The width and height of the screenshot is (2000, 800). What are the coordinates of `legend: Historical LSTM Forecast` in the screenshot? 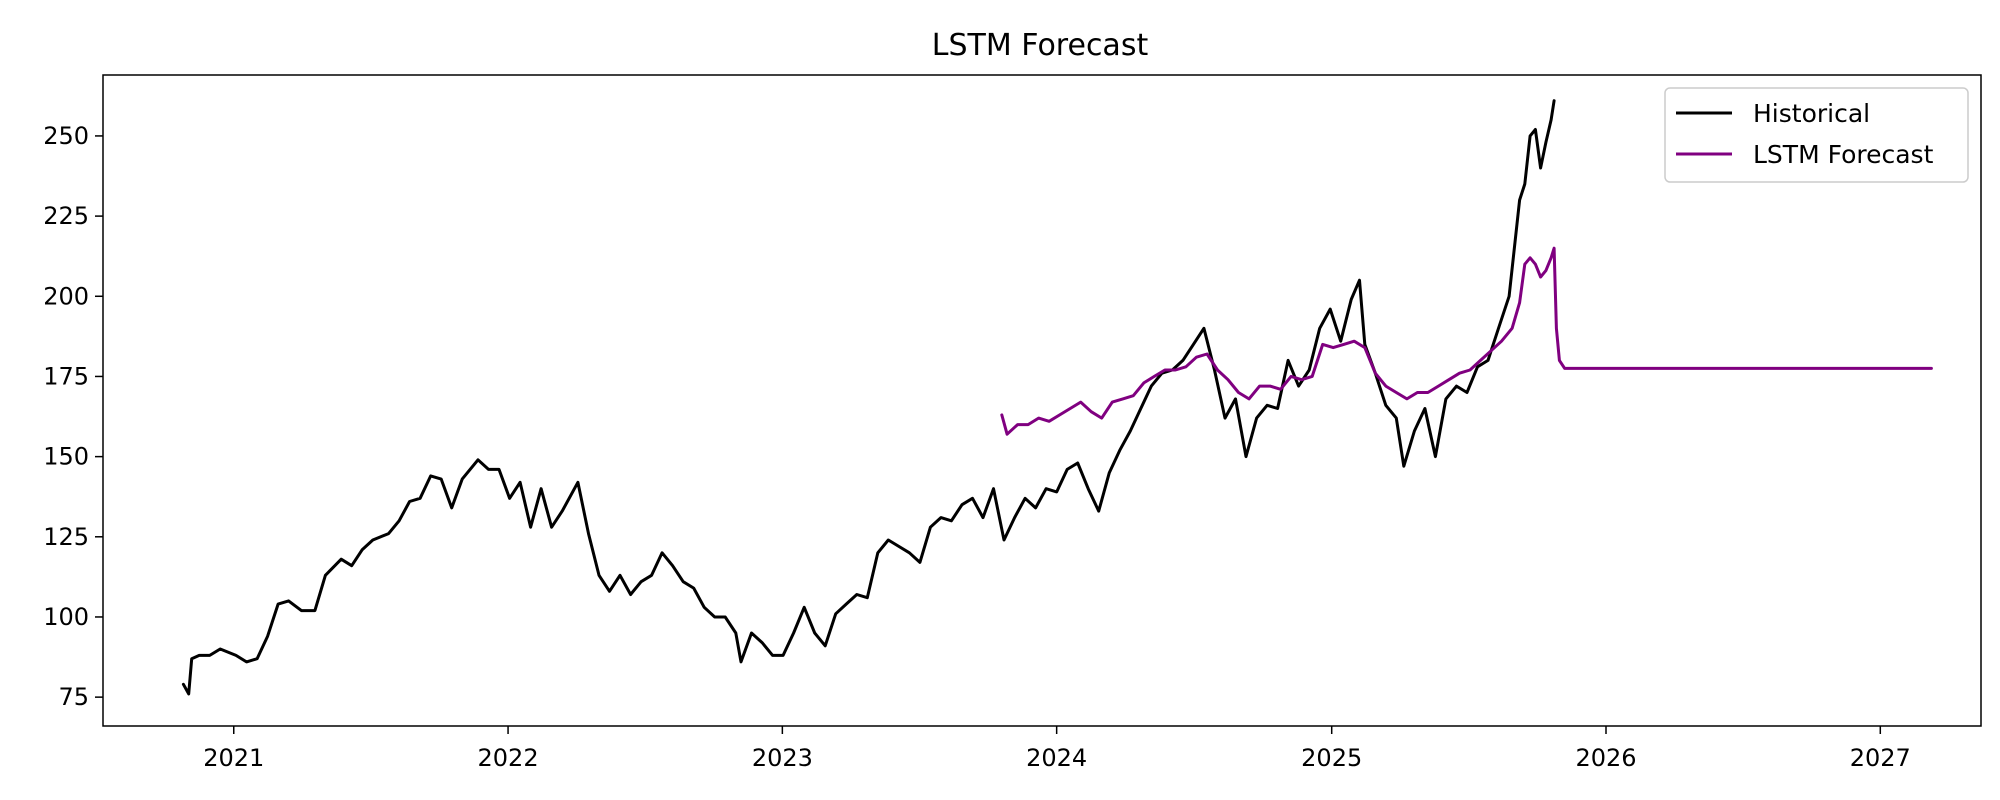 It's located at (1816, 135).